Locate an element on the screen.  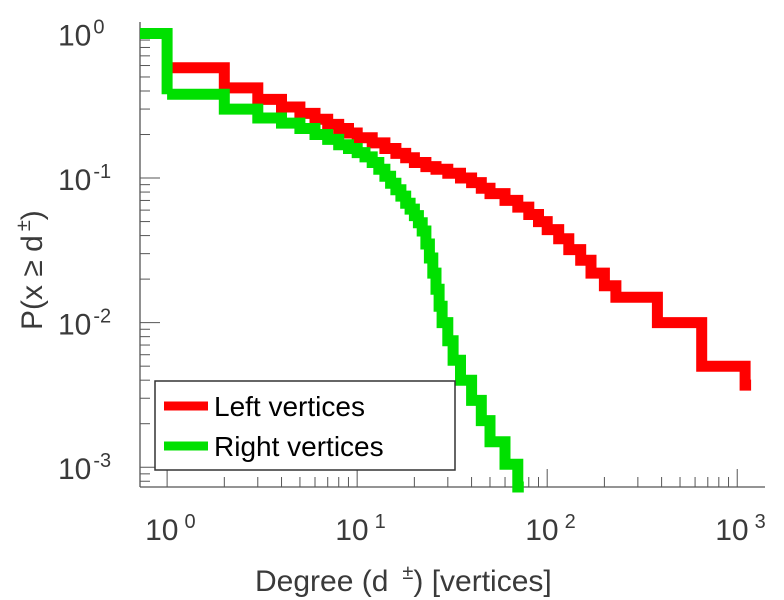
y-tick-label: 10 -1 is located at coordinates (84, 179).